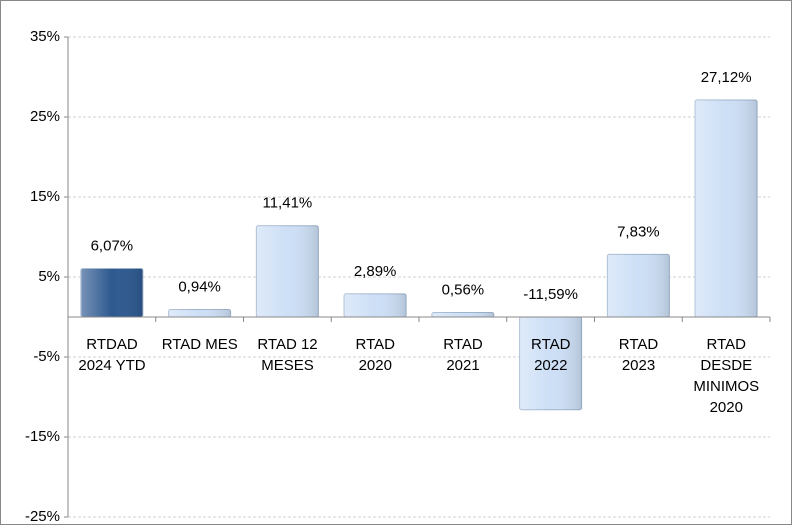  I want to click on y-tick-label: 5%, so click(49, 276).